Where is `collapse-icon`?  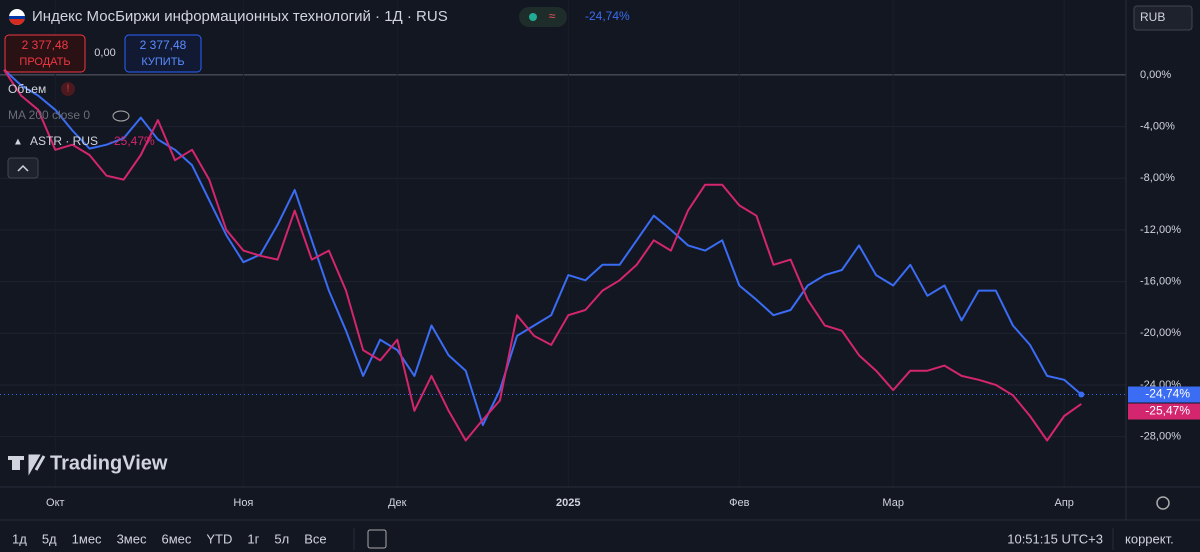
collapse-icon is located at coordinates (23, 168).